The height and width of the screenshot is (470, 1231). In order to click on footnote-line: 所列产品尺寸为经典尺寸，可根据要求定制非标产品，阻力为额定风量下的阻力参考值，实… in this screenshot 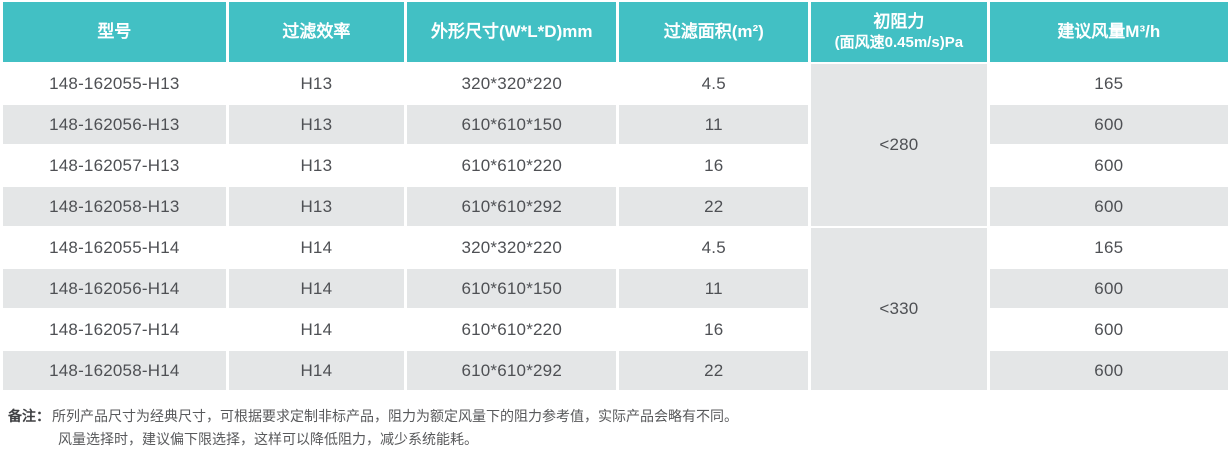, I will do `click(395, 416)`.